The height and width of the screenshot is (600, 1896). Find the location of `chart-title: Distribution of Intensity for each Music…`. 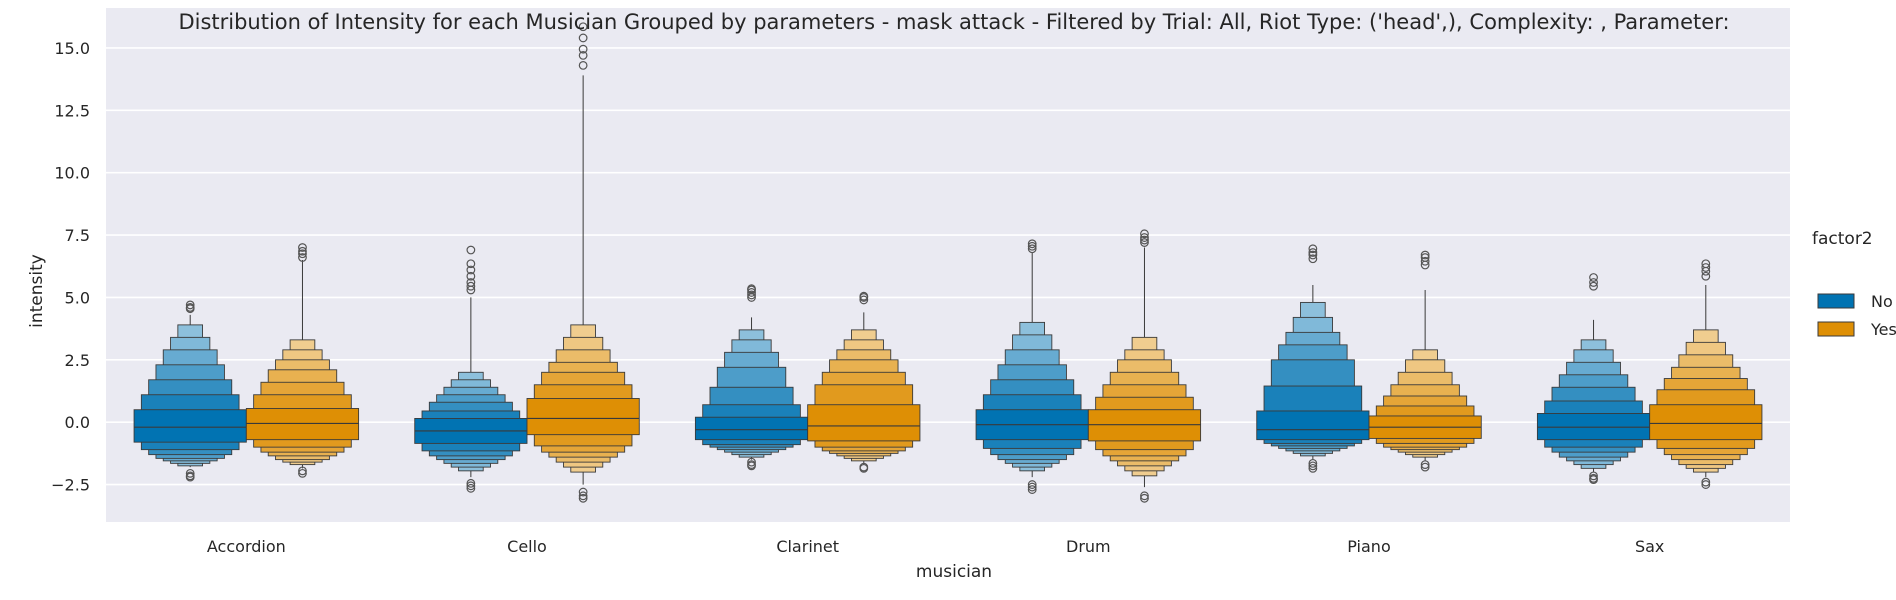

chart-title: Distribution of Intensity for each Music… is located at coordinates (953, 22).